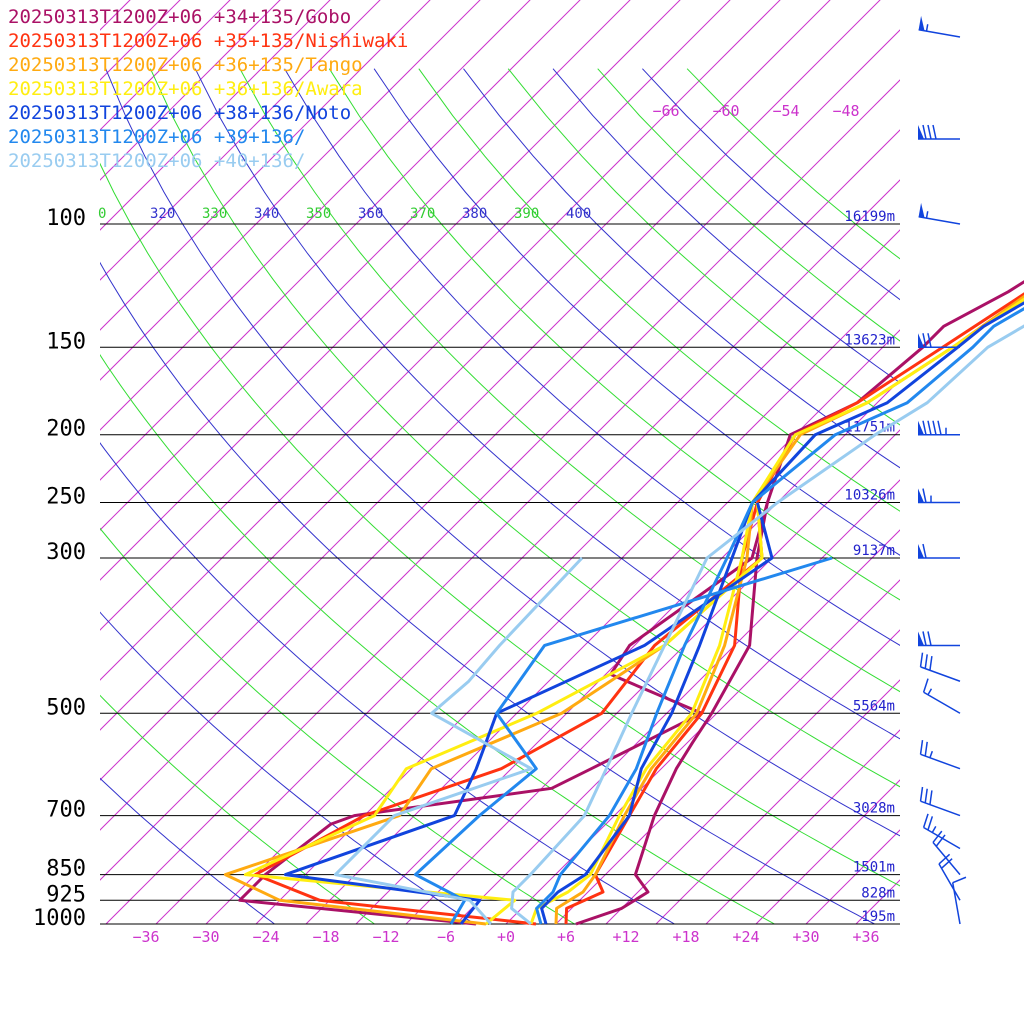 This screenshot has height=1024, width=1024. What do you see at coordinates (162, 214) in the screenshot?
I see `theta-label: 320` at bounding box center [162, 214].